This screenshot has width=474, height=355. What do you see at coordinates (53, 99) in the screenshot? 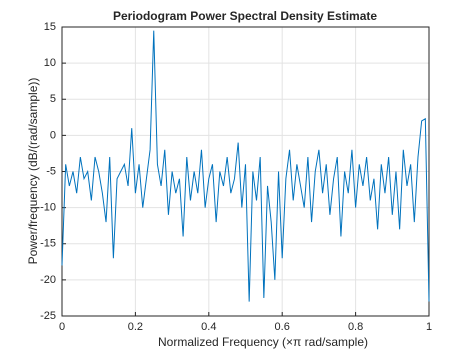
I see `y-tick-label: 5` at bounding box center [53, 99].